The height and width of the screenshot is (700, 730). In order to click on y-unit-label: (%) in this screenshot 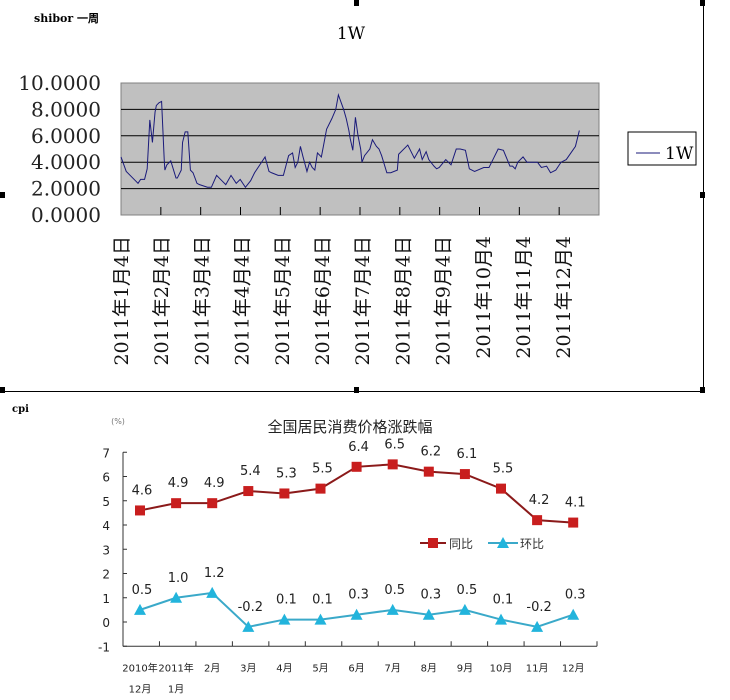, I will do `click(118, 421)`.